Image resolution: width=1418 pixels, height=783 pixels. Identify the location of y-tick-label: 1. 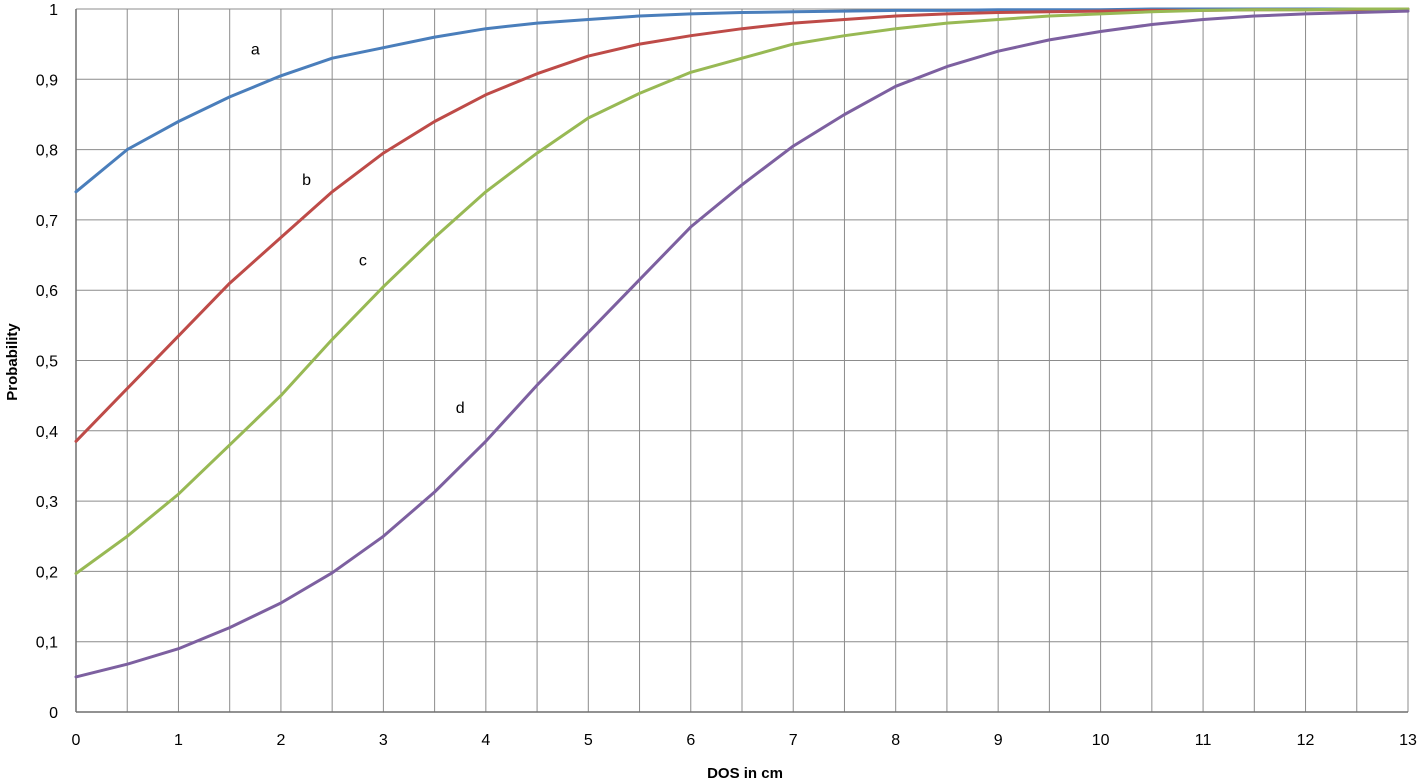
(53, 10).